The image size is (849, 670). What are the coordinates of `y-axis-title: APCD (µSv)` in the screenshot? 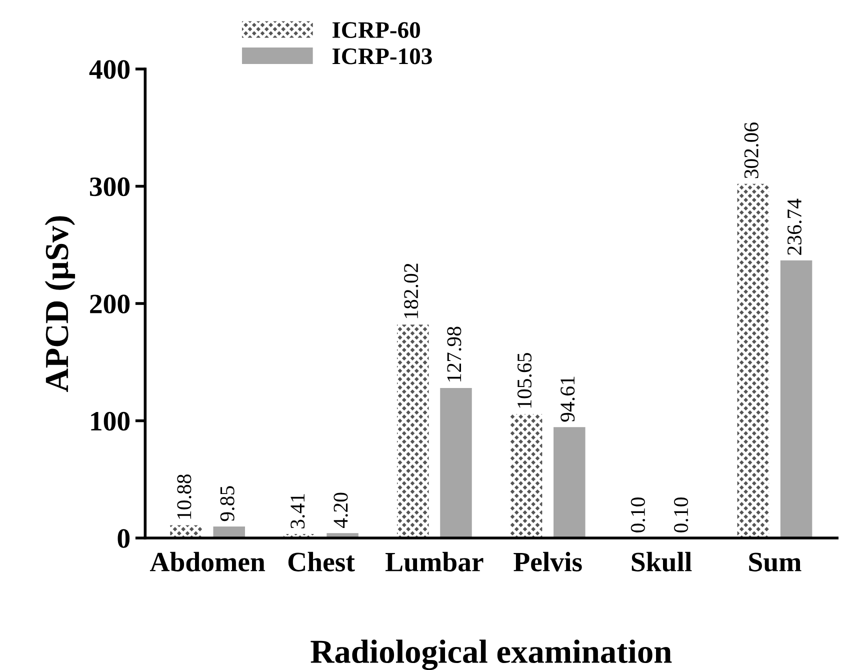 It's located at (60, 304).